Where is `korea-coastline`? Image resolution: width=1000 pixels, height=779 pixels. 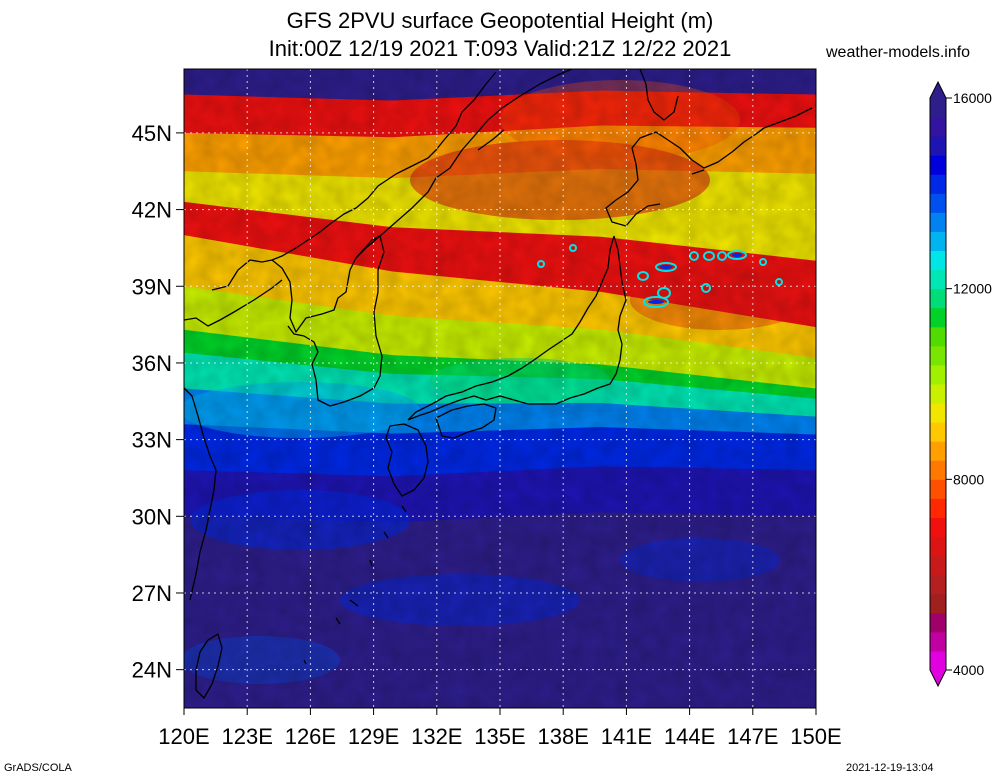 korea-coastline is located at coordinates (328, 321).